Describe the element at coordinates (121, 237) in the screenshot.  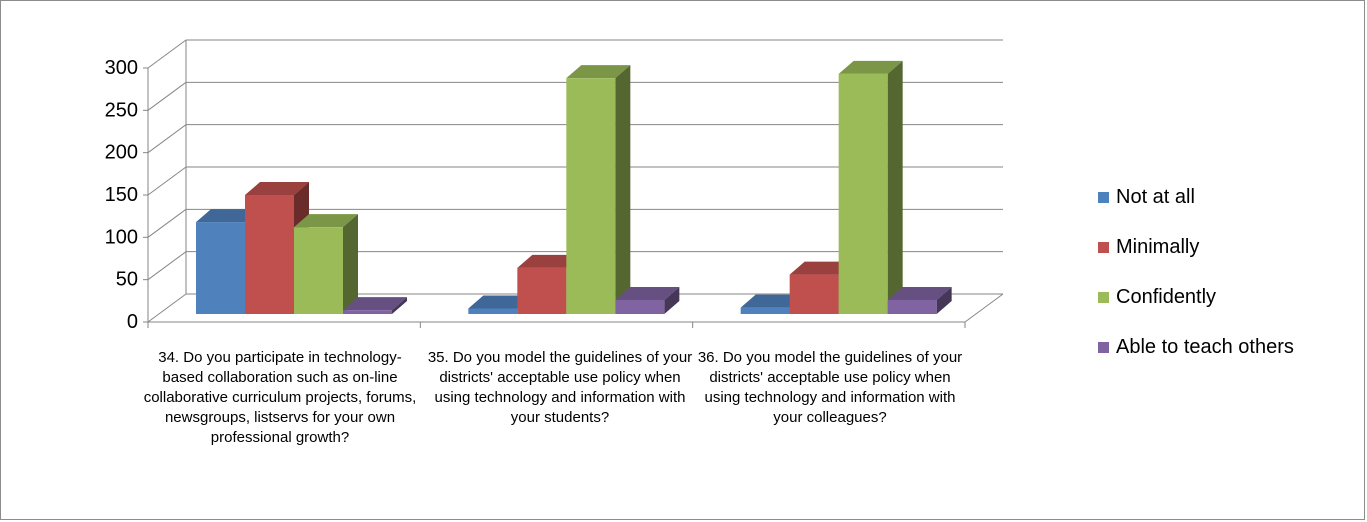
I see `y-tick-label: 100` at that location.